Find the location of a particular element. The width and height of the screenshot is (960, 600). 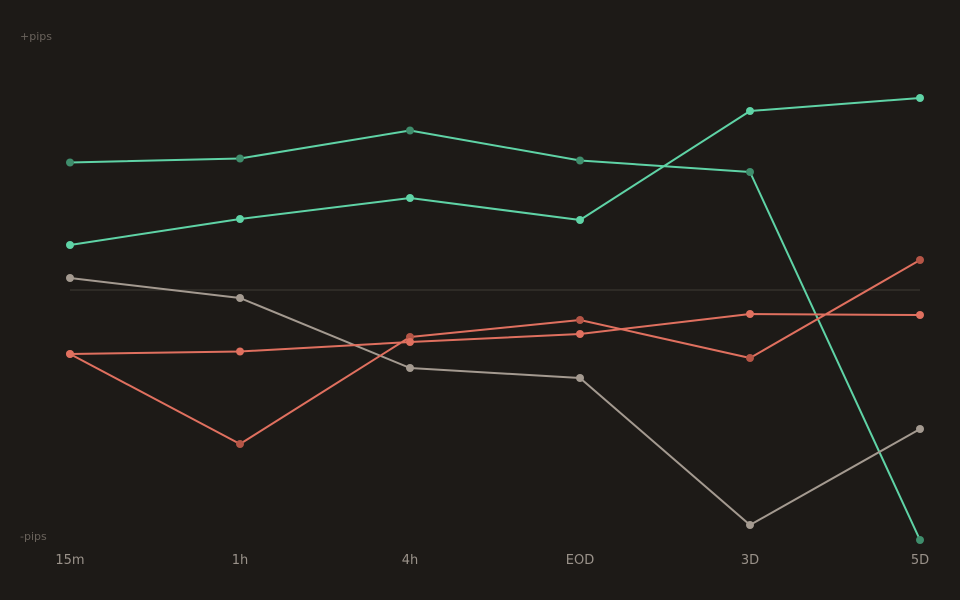

x-tick-label: 15m is located at coordinates (69, 560).